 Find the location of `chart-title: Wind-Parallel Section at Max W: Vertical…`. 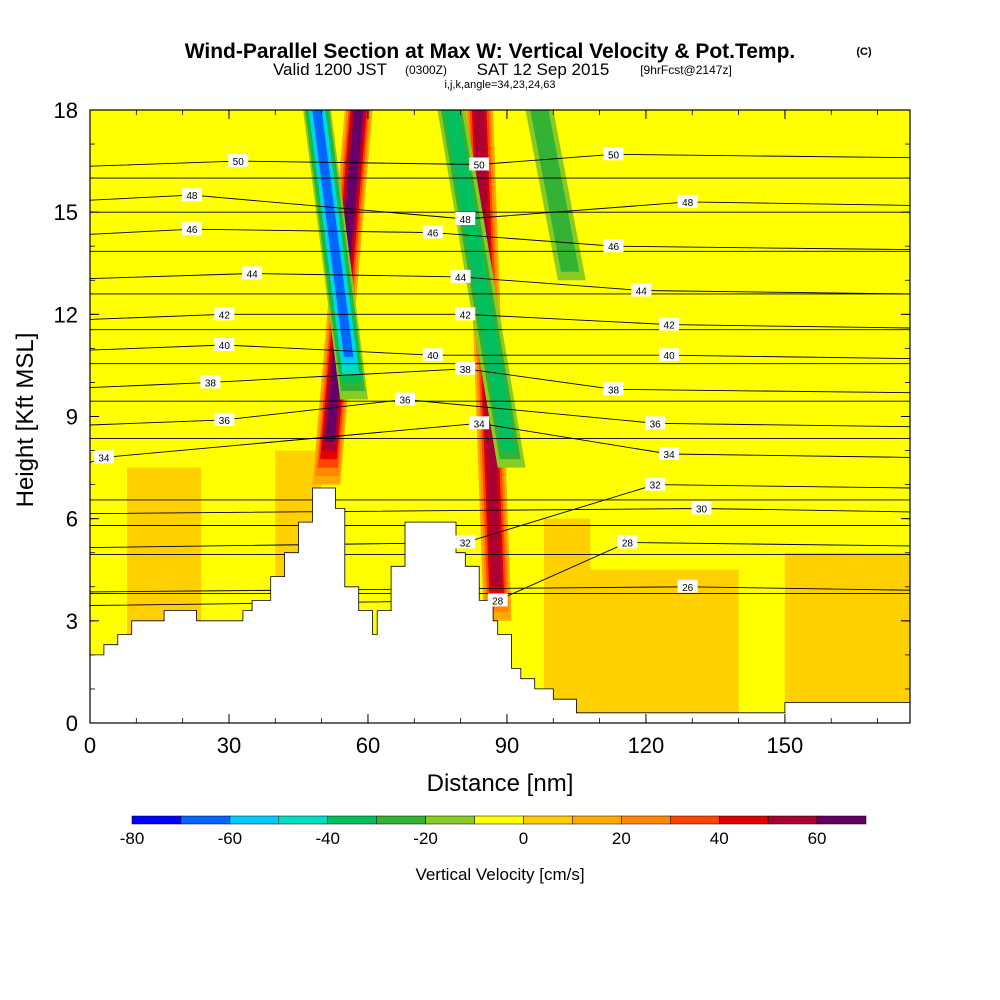

chart-title: Wind-Parallel Section at Max W: Vertical… is located at coordinates (490, 51).